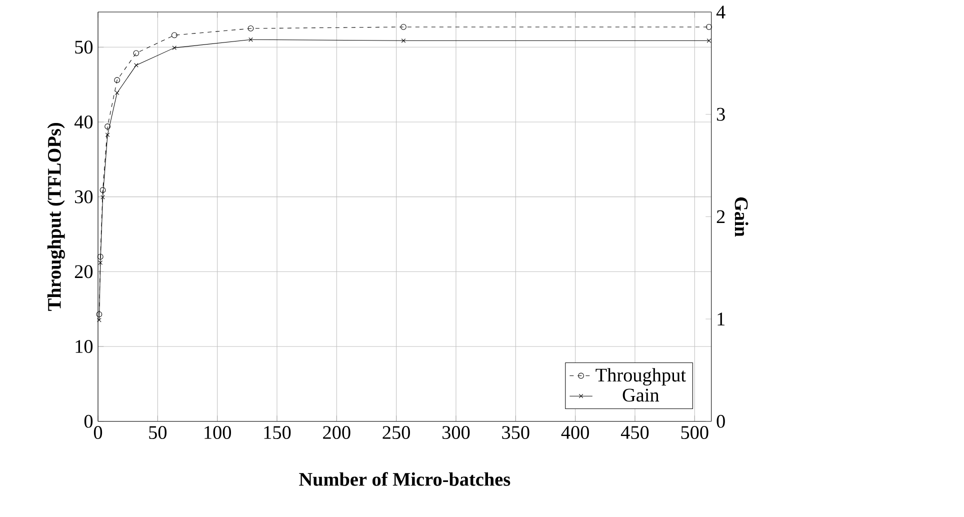  I want to click on x-tick-label: 500, so click(694, 432).